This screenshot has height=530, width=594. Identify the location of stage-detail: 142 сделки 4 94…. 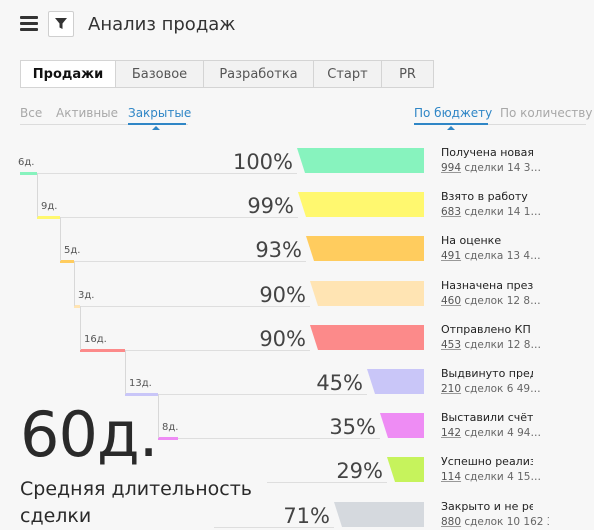
(495, 433).